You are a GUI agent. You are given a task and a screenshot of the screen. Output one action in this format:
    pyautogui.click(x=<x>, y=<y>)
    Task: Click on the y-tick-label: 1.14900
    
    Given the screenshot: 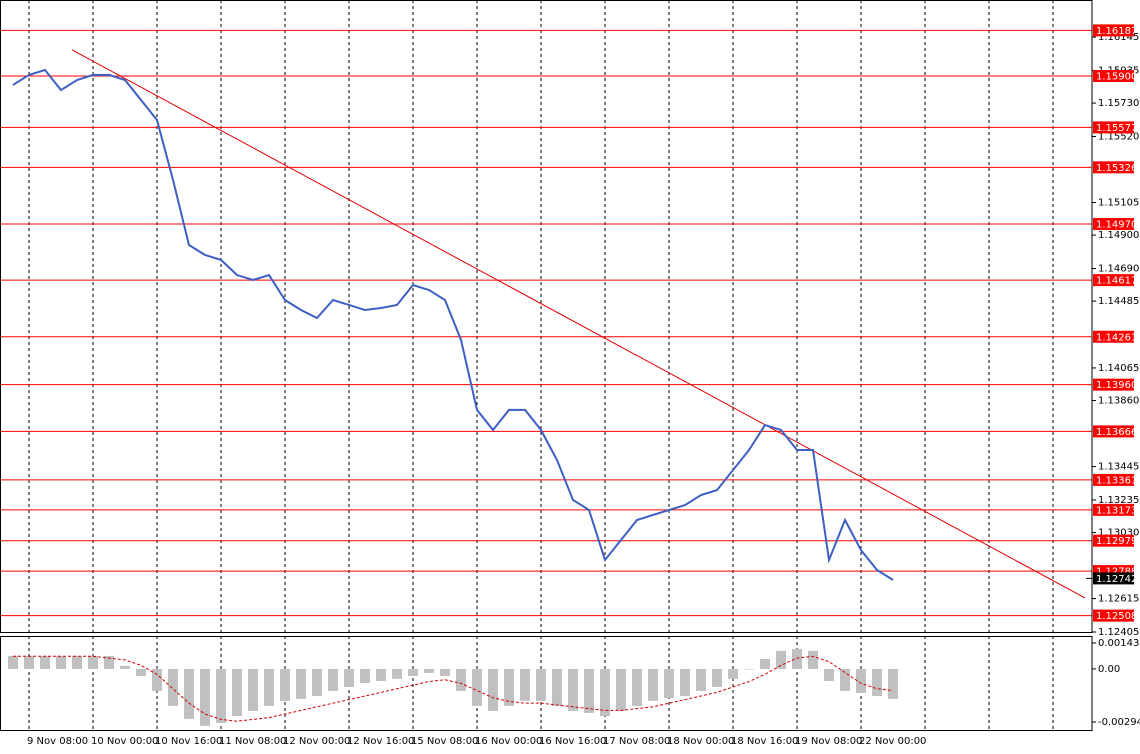 What is the action you would take?
    pyautogui.click(x=1118, y=235)
    